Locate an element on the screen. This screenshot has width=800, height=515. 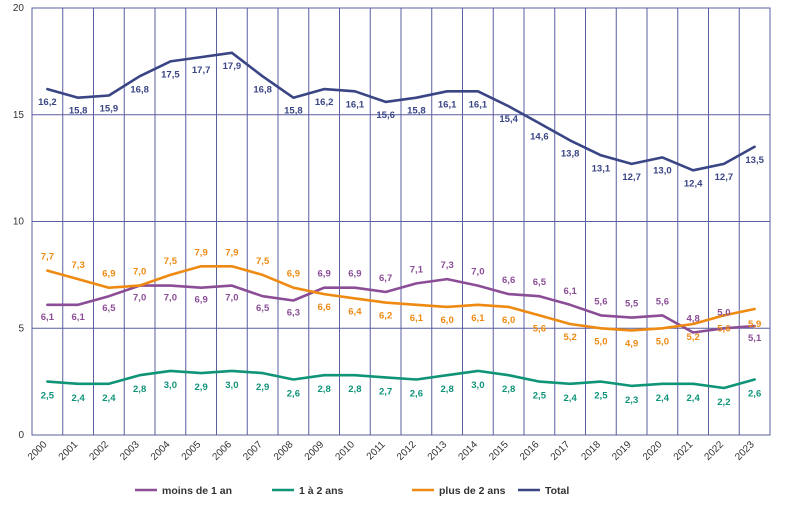
data-label: 16,2 is located at coordinates (47, 102).